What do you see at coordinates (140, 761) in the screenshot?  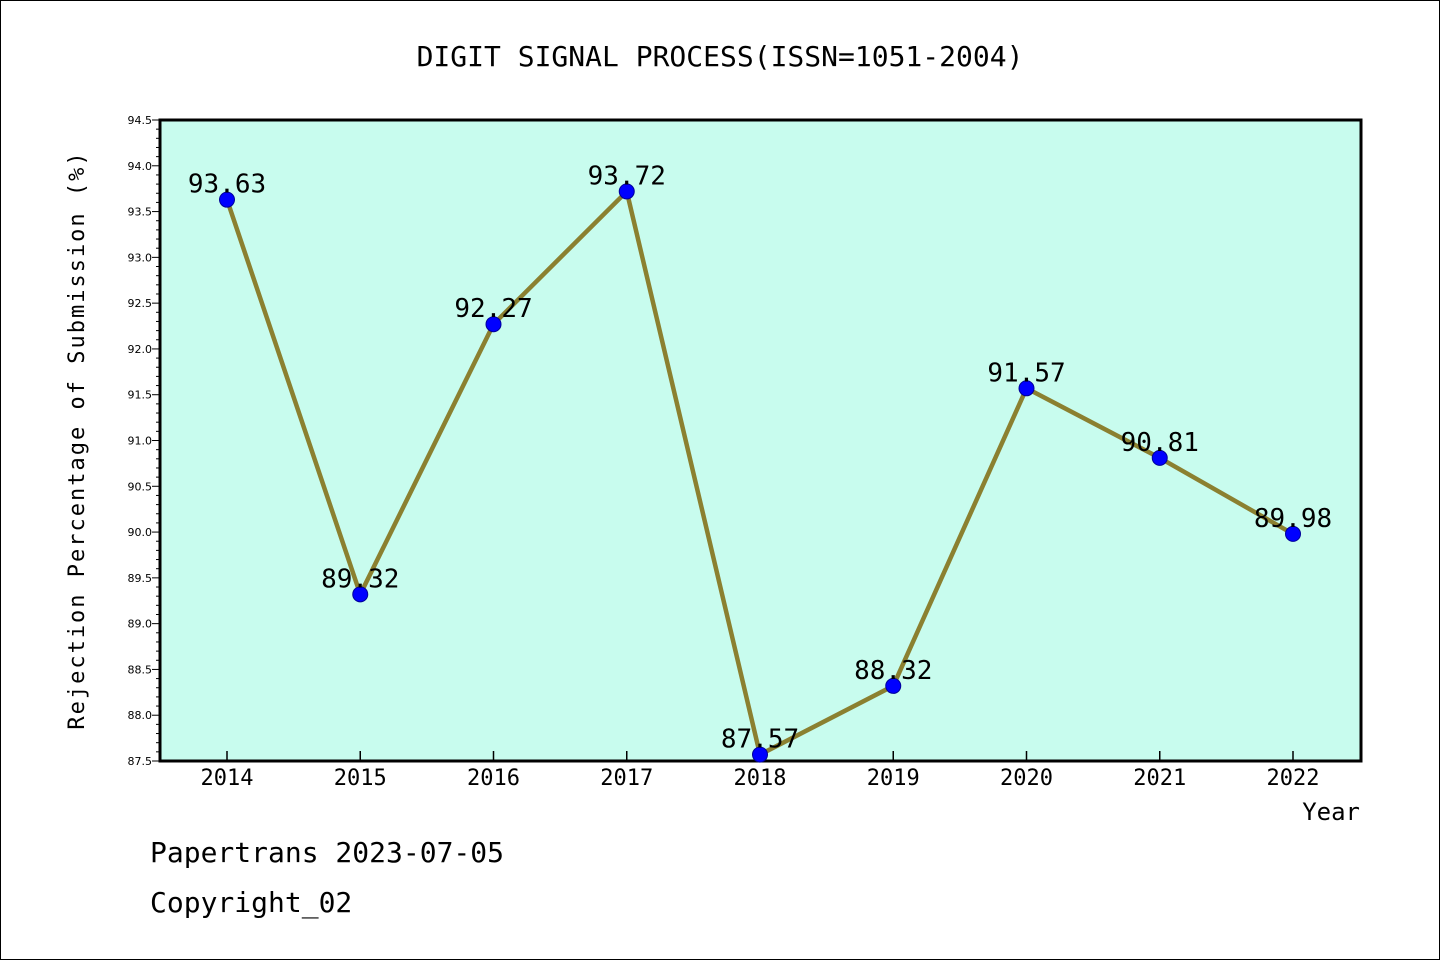 I see `y-tick-label: 87.5` at bounding box center [140, 761].